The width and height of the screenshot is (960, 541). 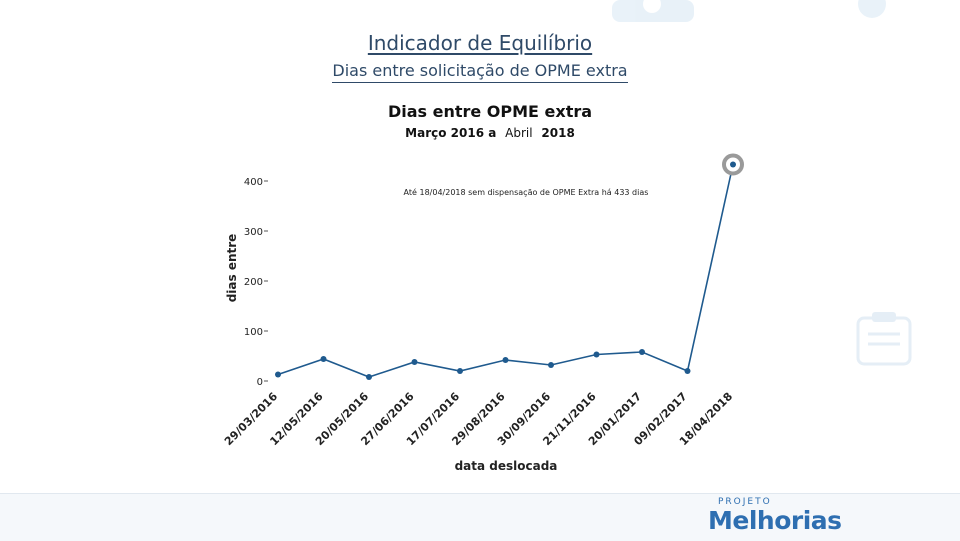 What do you see at coordinates (480, 72) in the screenshot?
I see `slide-subtitle: Dias entre solicitação de OPME extra` at bounding box center [480, 72].